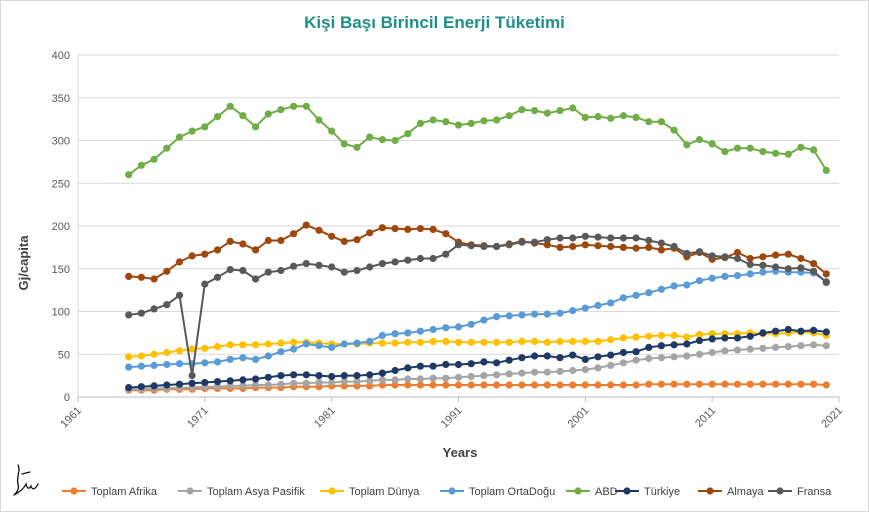 Image resolution: width=869 pixels, height=512 pixels. I want to click on legend-item-3: Toplam OrtaDoğu, so click(497, 492).